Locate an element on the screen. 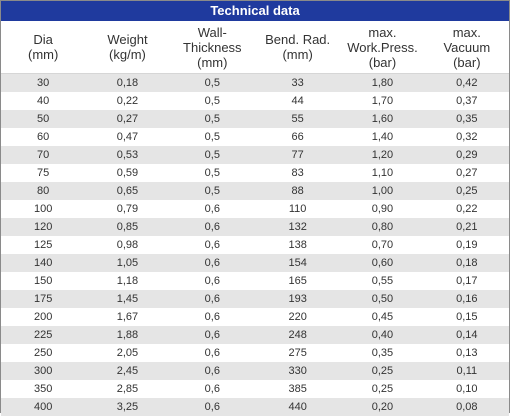  cell-max-work-pressure: 0,35 is located at coordinates (382, 353).